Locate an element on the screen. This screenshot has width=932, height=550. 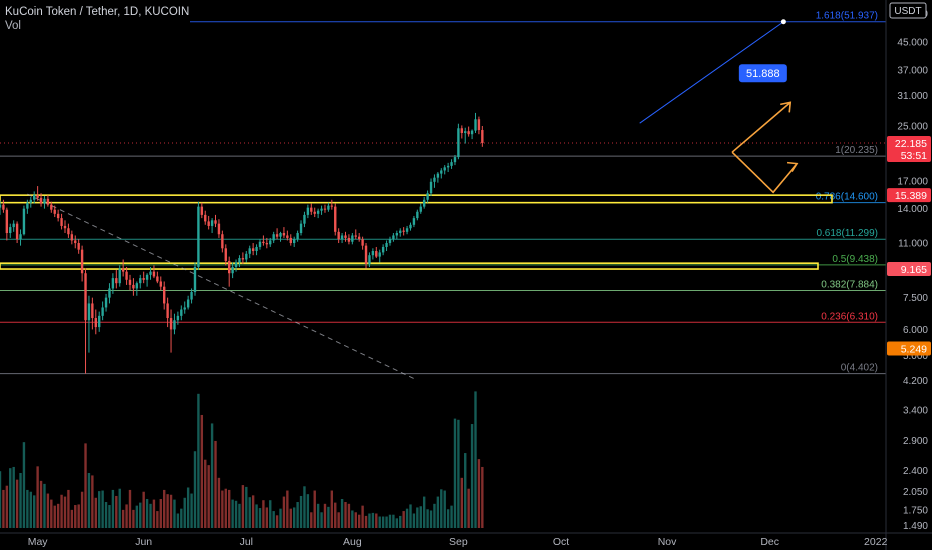
time-axis-label: 2022 is located at coordinates (876, 542).